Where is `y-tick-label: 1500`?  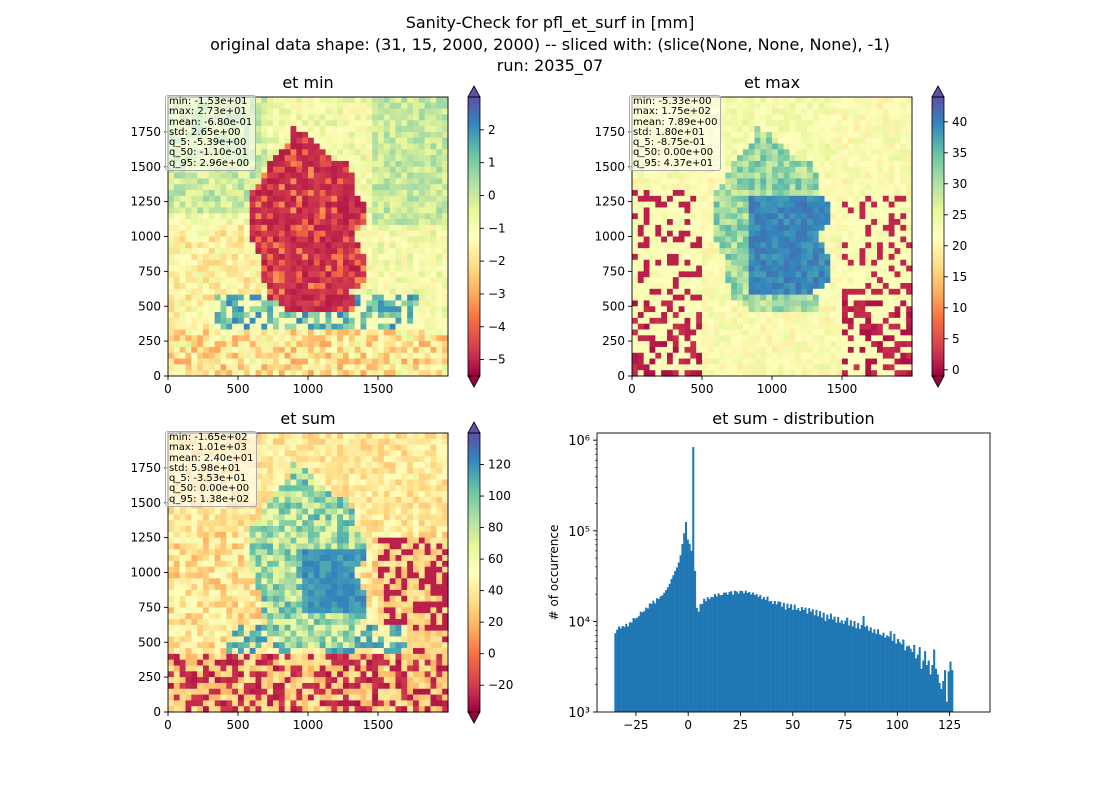 y-tick-label: 1500 is located at coordinates (145, 167).